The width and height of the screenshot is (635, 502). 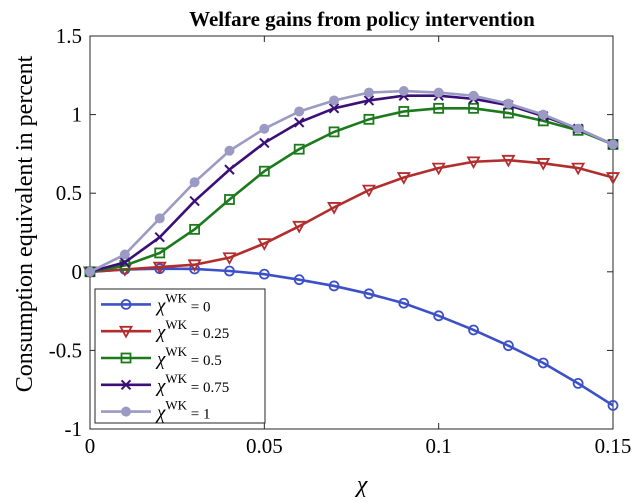 What do you see at coordinates (69, 36) in the screenshot?
I see `y-tick-label: 1.5` at bounding box center [69, 36].